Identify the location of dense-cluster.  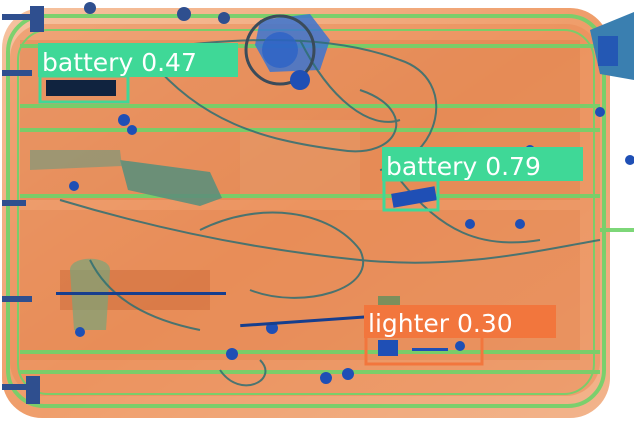
(280, 52).